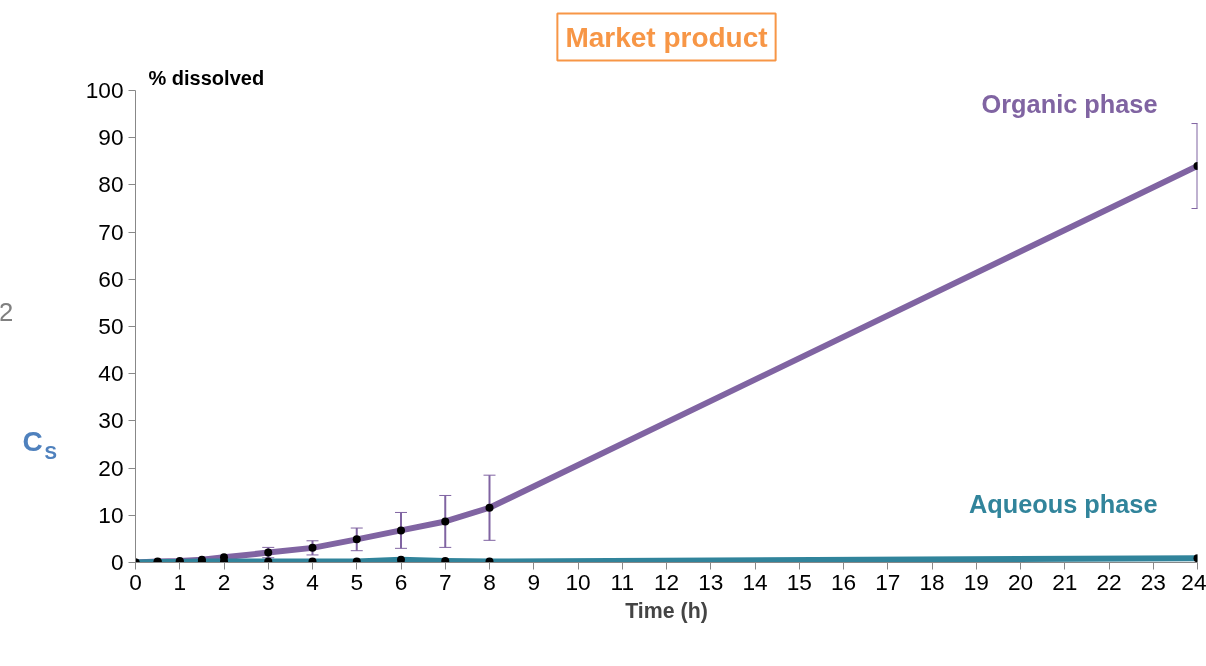 This screenshot has width=1206, height=666. Describe the element at coordinates (578, 581) in the screenshot. I see `x-tick-label: 10` at that location.